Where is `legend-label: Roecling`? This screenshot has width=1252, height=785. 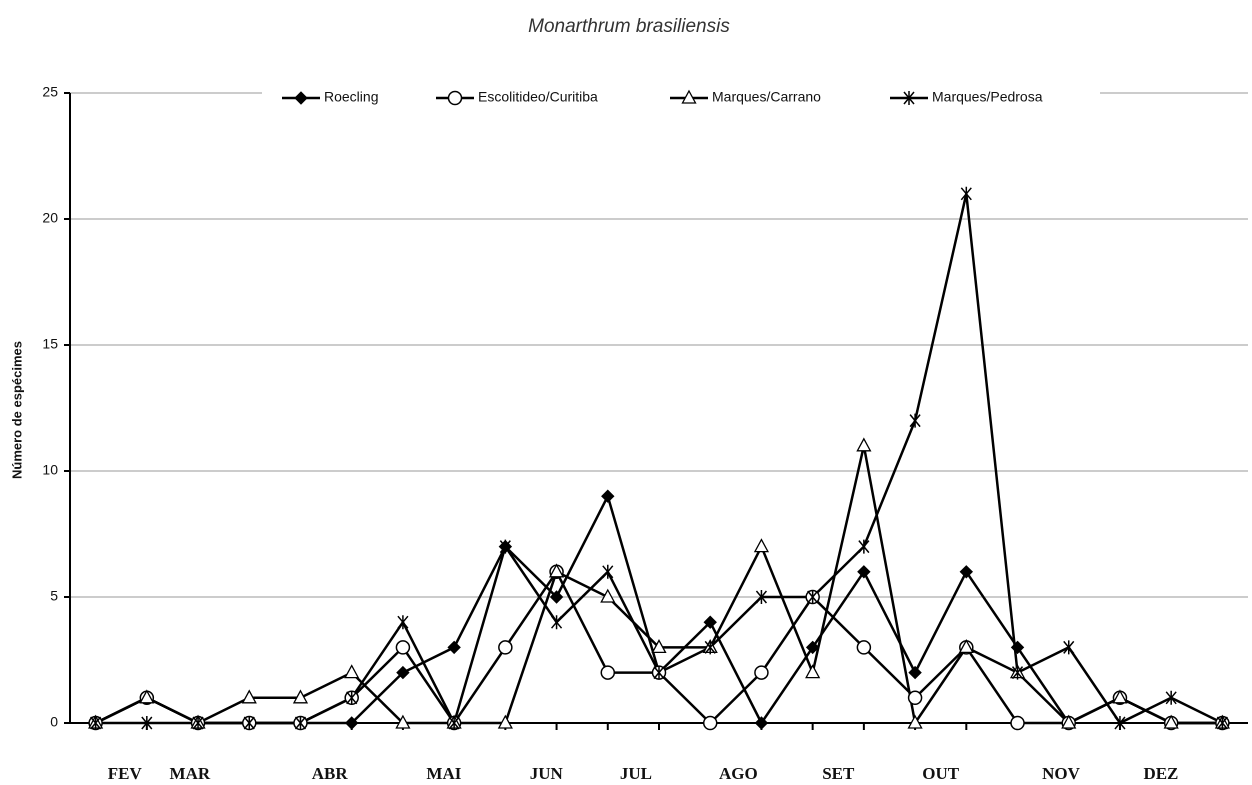 legend-label: Roecling is located at coordinates (351, 97).